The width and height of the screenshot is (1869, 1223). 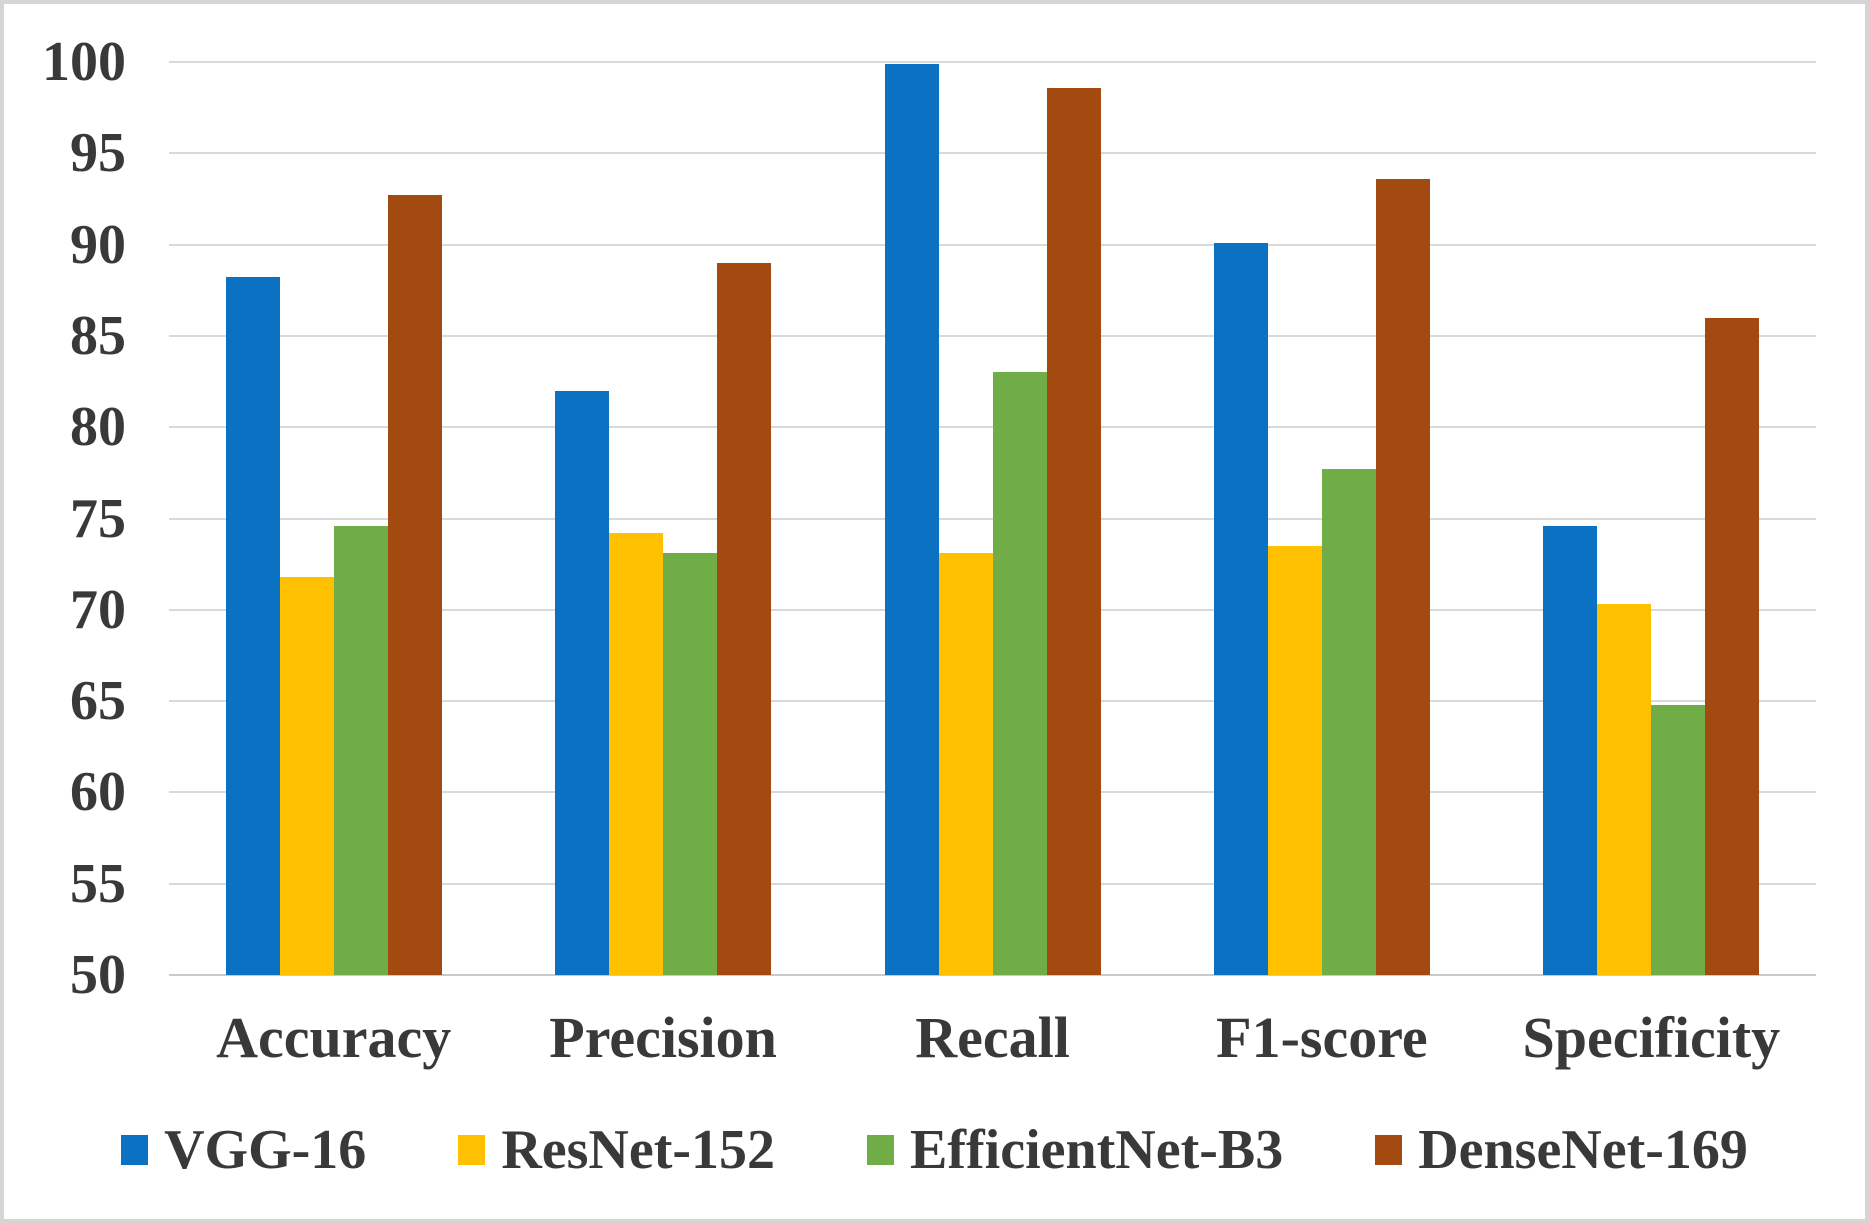 What do you see at coordinates (1097, 1150) in the screenshot?
I see `legend-label: EfficientNet-B3` at bounding box center [1097, 1150].